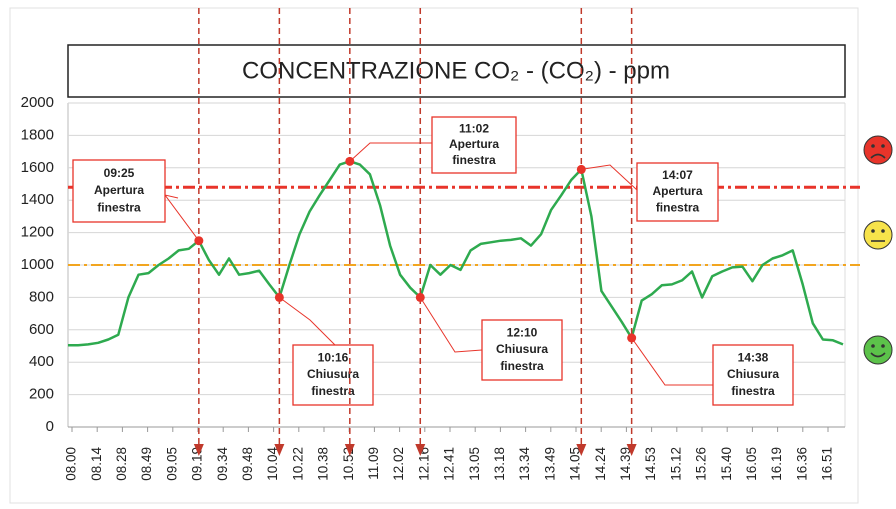  Describe the element at coordinates (348, 464) in the screenshot. I see `x-tick-label: 10.52` at that location.